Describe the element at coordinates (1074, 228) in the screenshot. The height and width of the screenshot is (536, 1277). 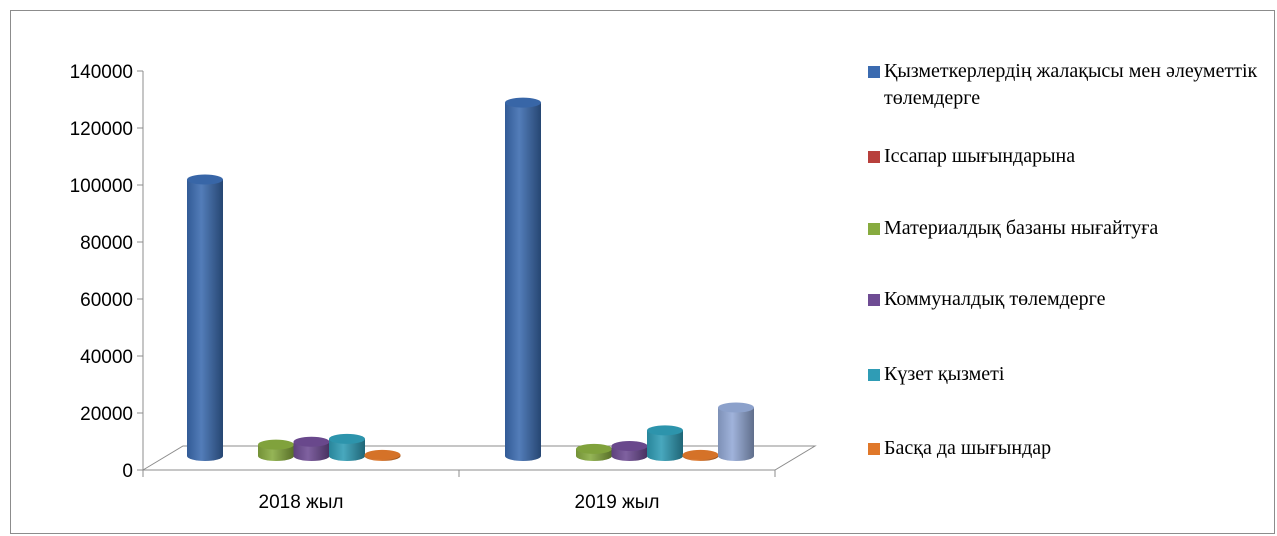
I see `legend-label: Материалдық базаны нығайтуға` at that location.